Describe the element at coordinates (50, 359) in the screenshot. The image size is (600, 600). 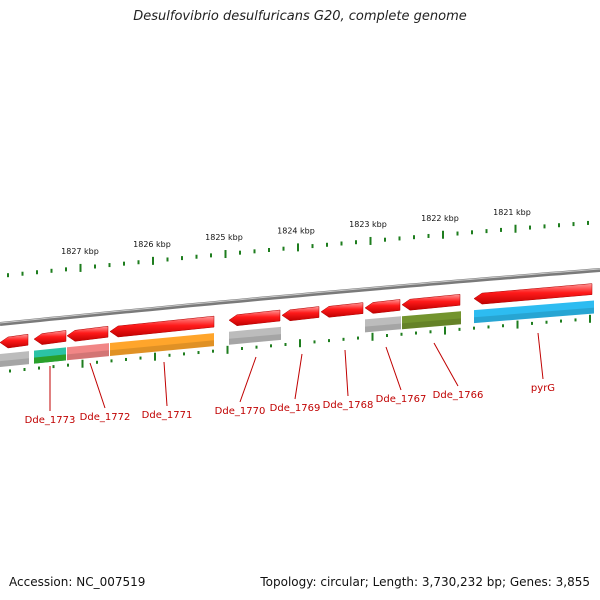
I see `cog-block-green` at that location.